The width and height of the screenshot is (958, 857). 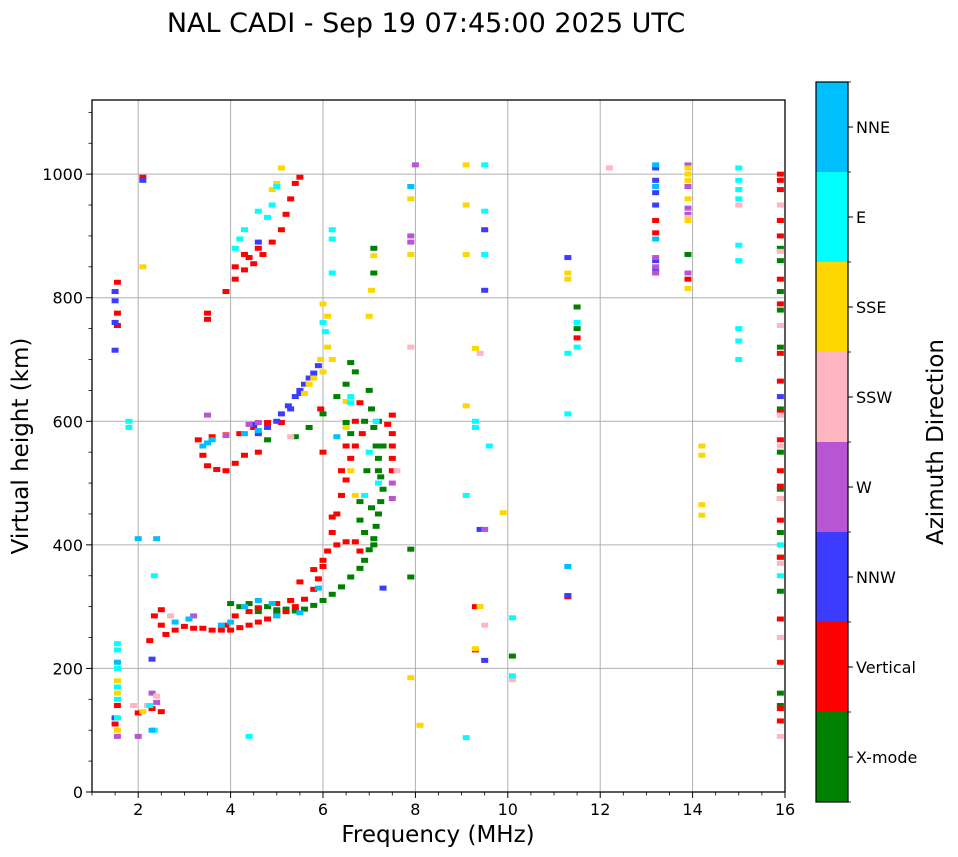 I want to click on y-tick-label: 600, so click(x=67, y=421).